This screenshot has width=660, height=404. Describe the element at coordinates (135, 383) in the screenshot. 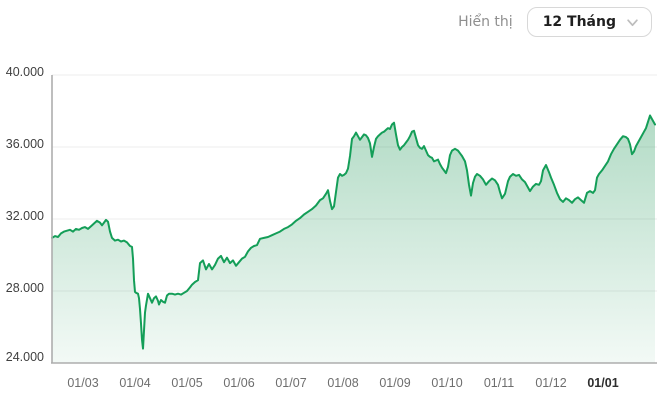

I see `x-axis-label: 01/04` at that location.